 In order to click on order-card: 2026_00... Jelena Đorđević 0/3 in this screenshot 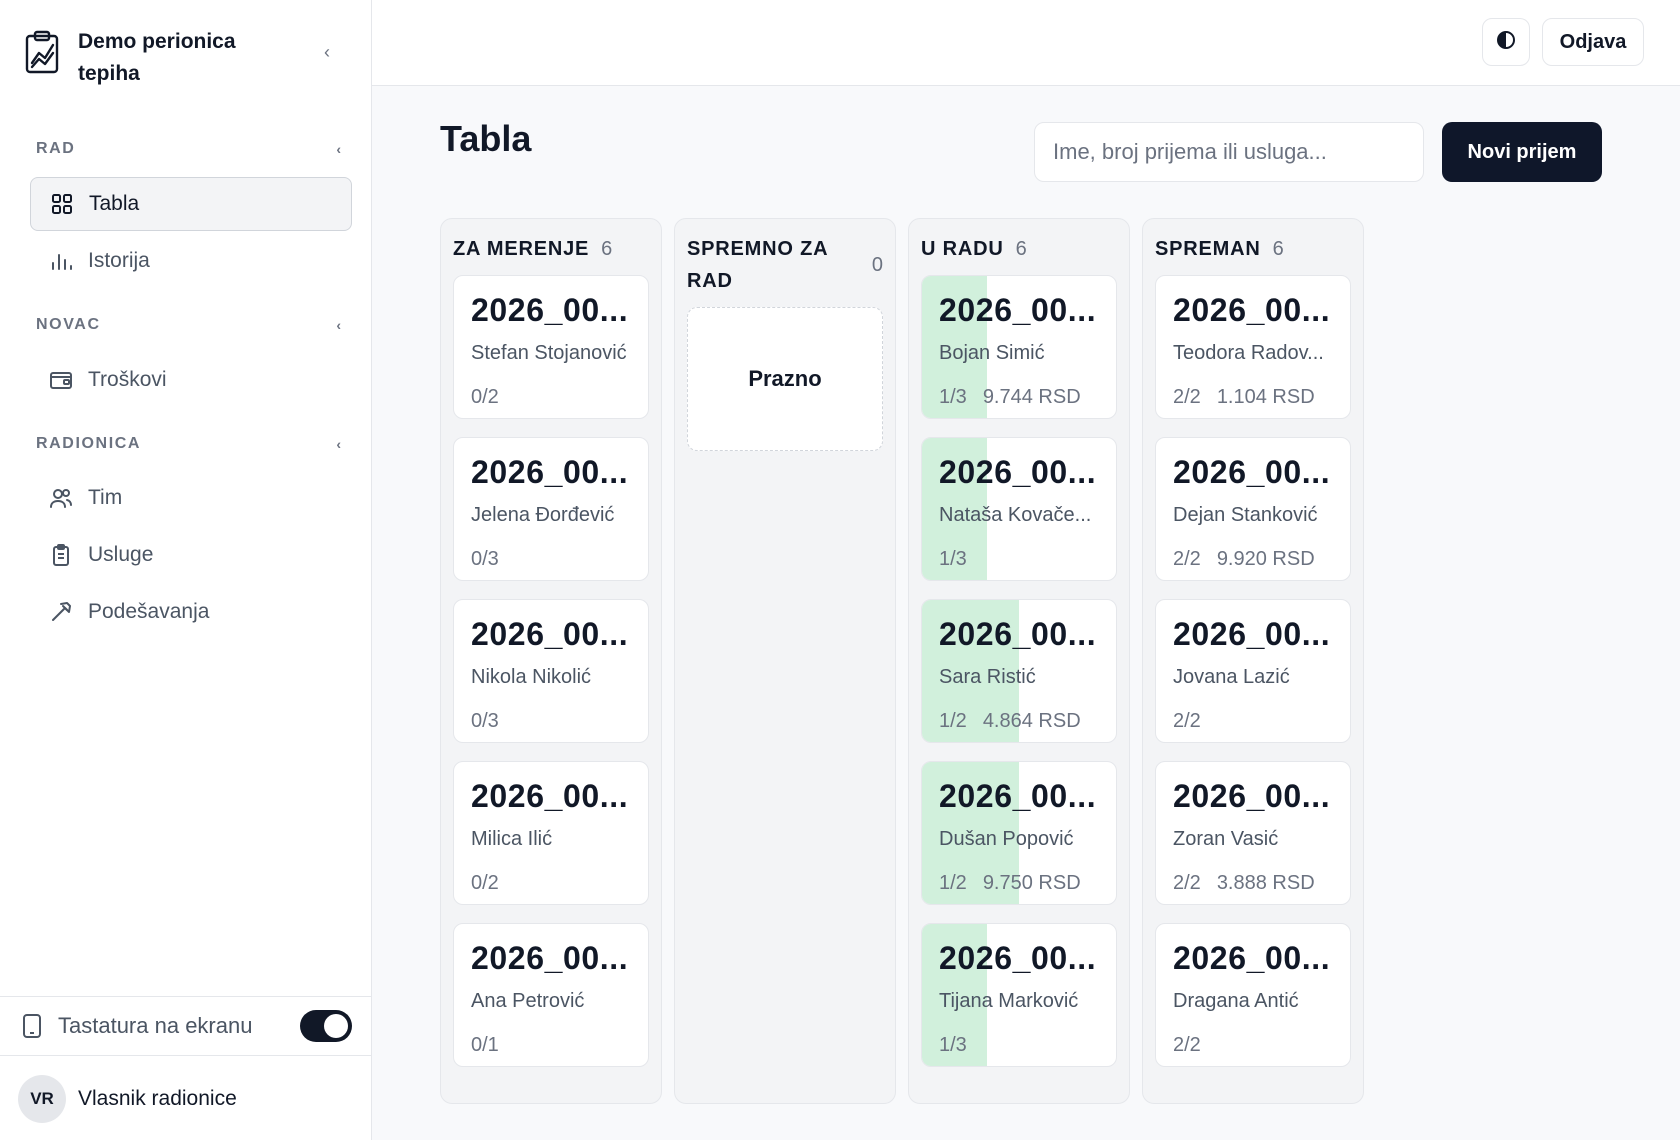, I will do `click(551, 509)`.